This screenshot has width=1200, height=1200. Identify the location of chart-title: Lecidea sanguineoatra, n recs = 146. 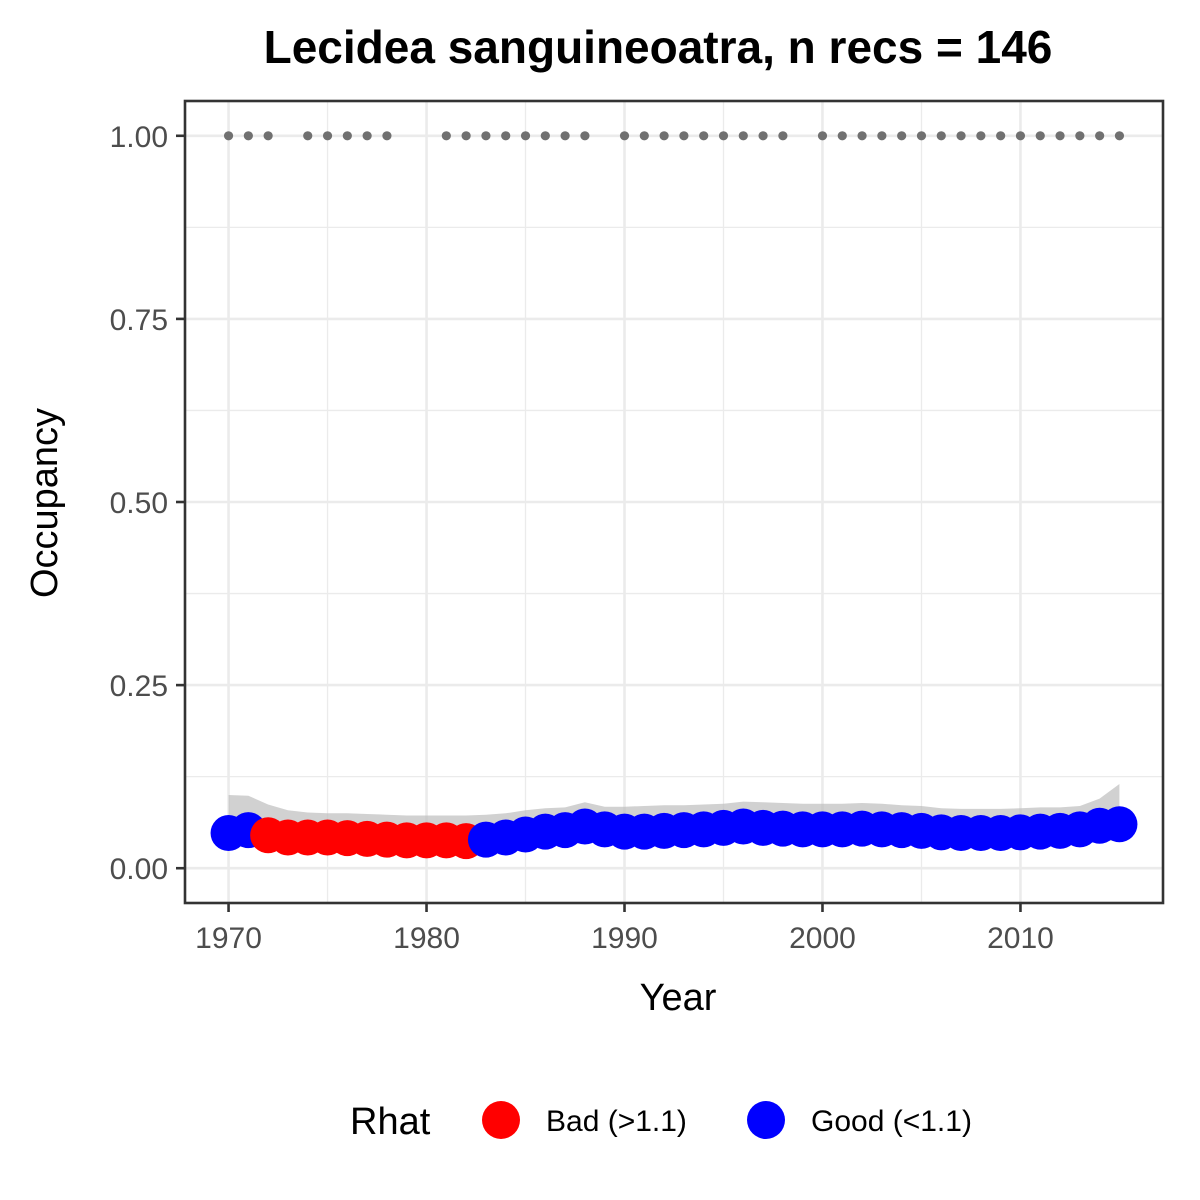
(658, 47).